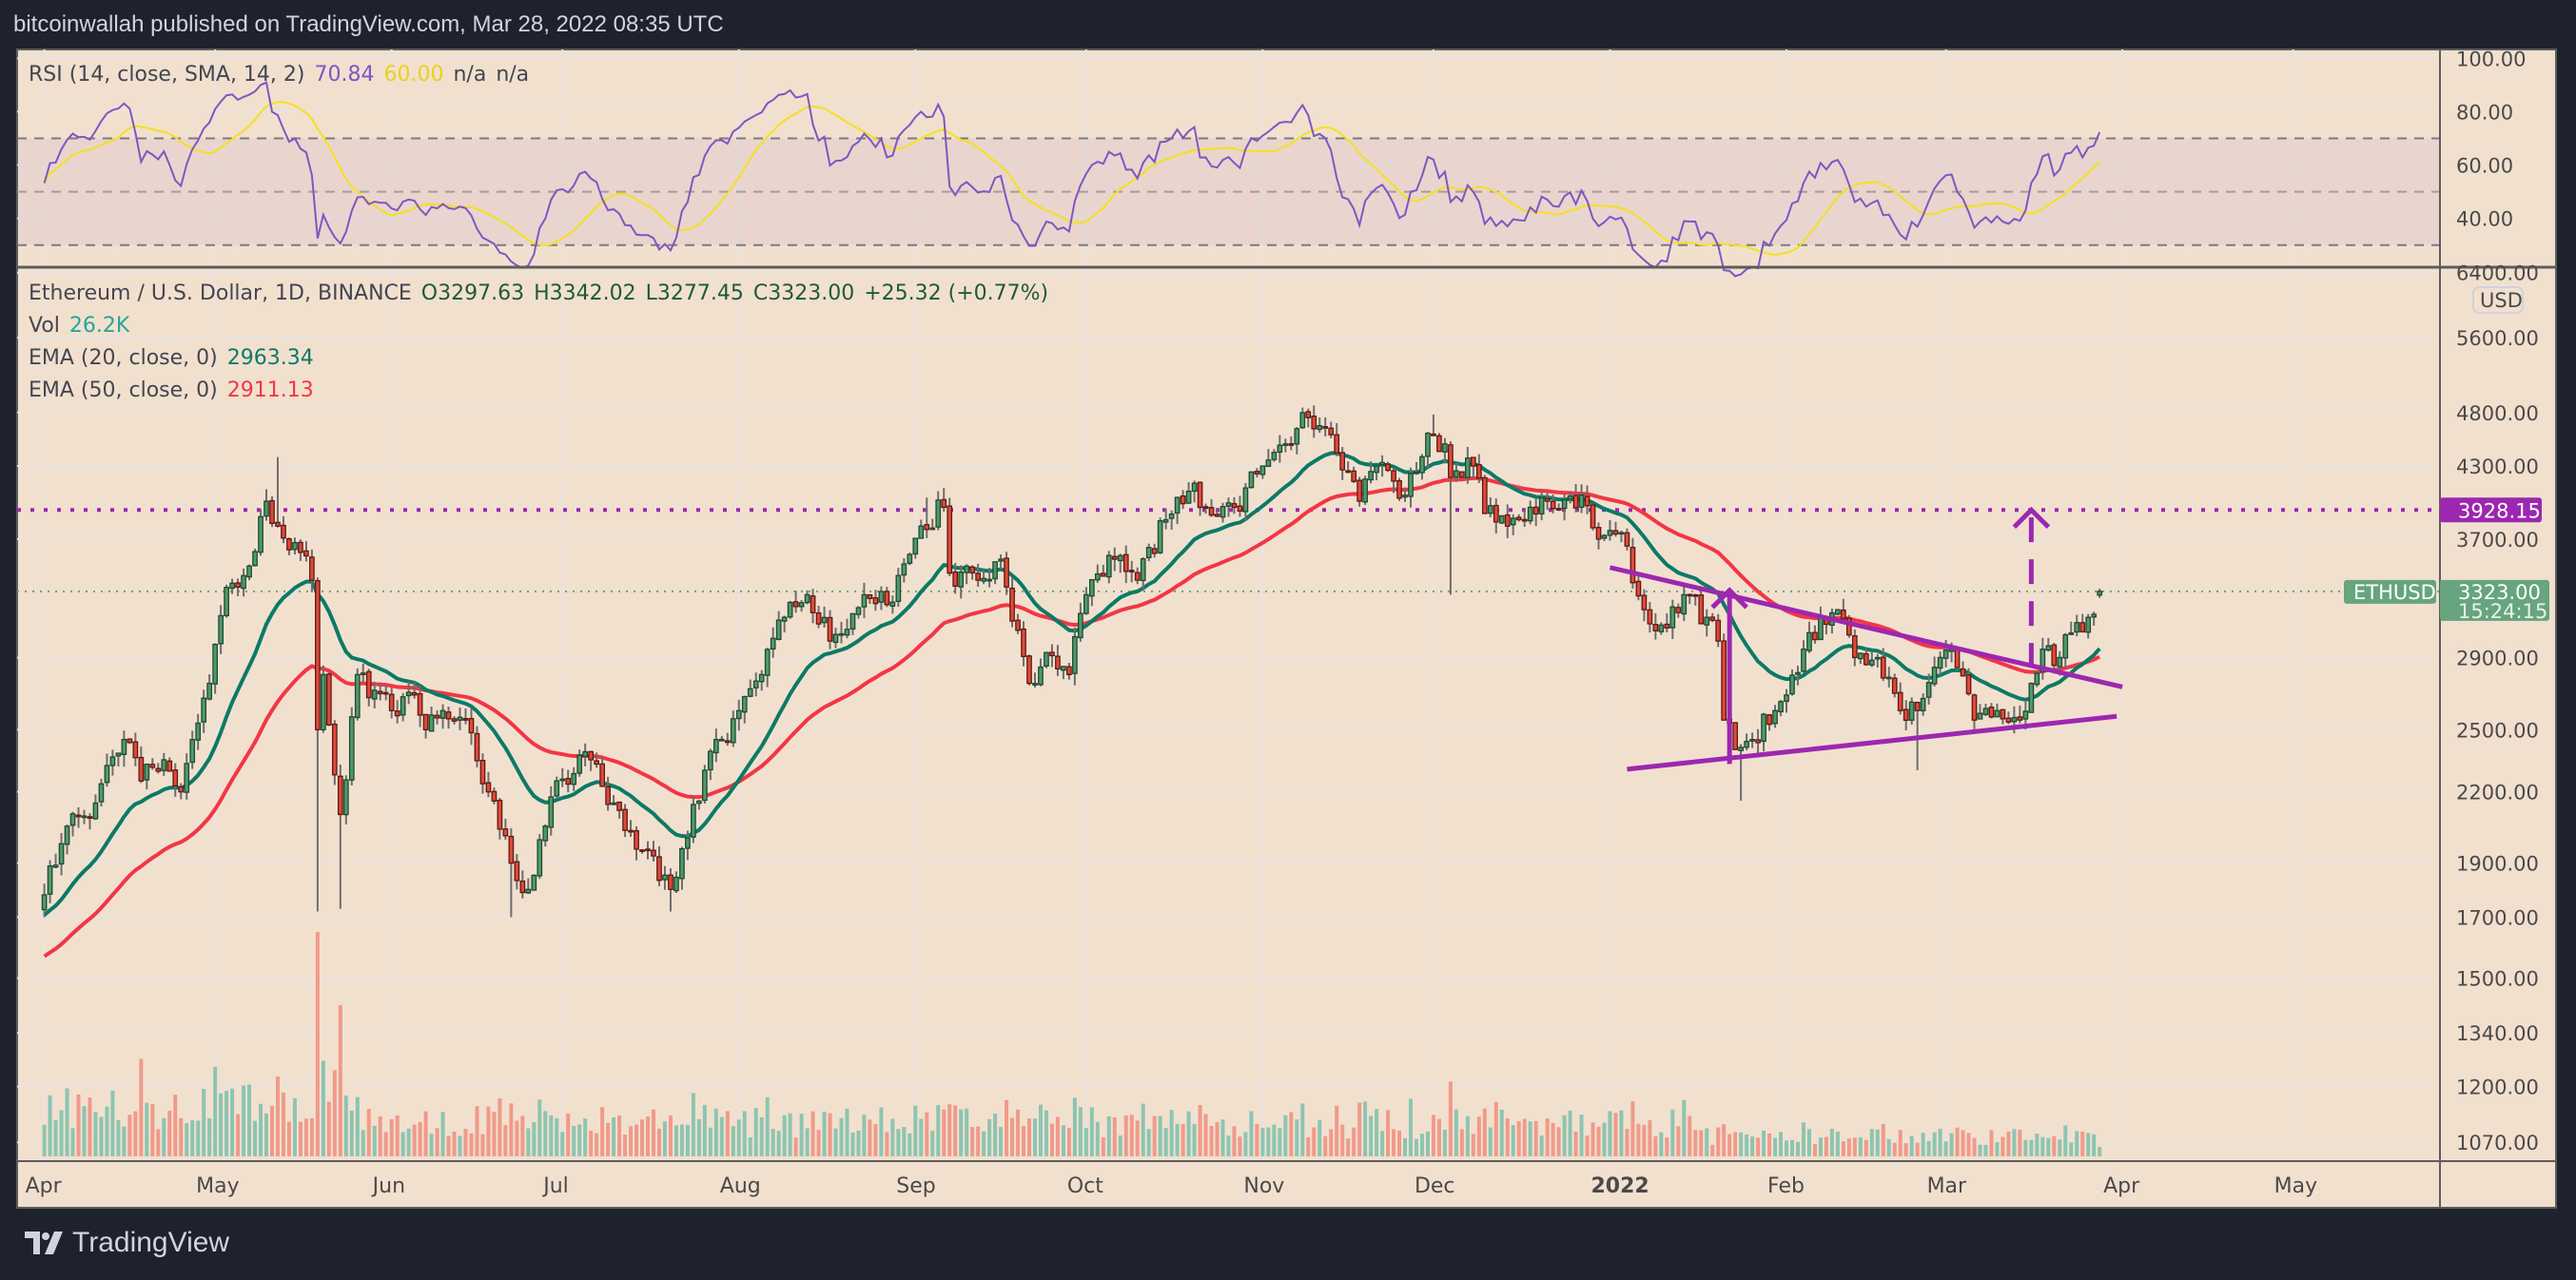 This screenshot has width=2576, height=1280. I want to click on lower-trendline, so click(1872, 742).